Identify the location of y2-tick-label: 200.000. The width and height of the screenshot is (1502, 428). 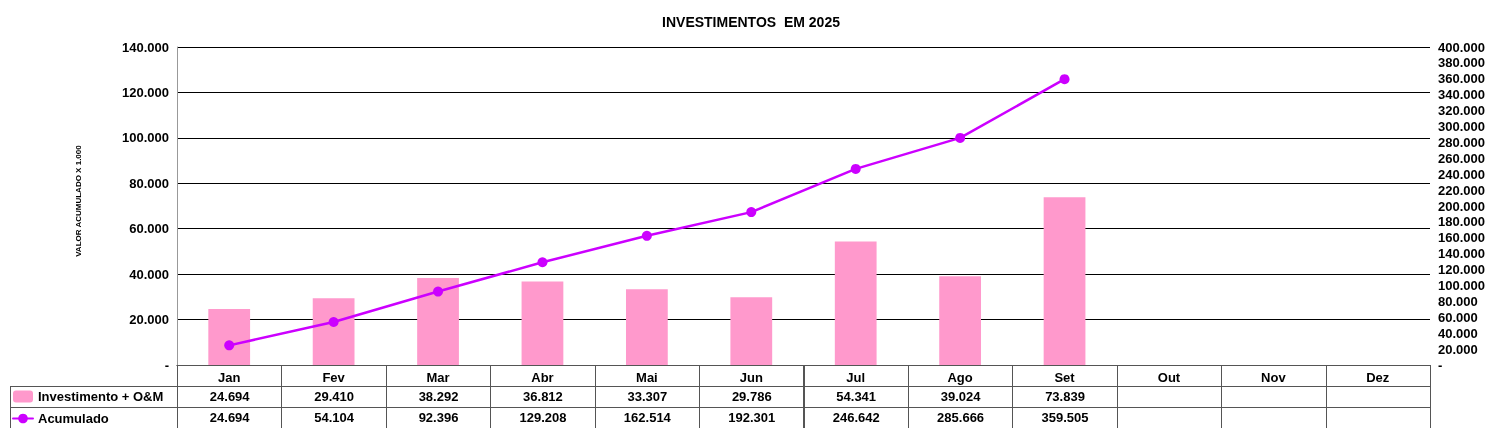
(1461, 206).